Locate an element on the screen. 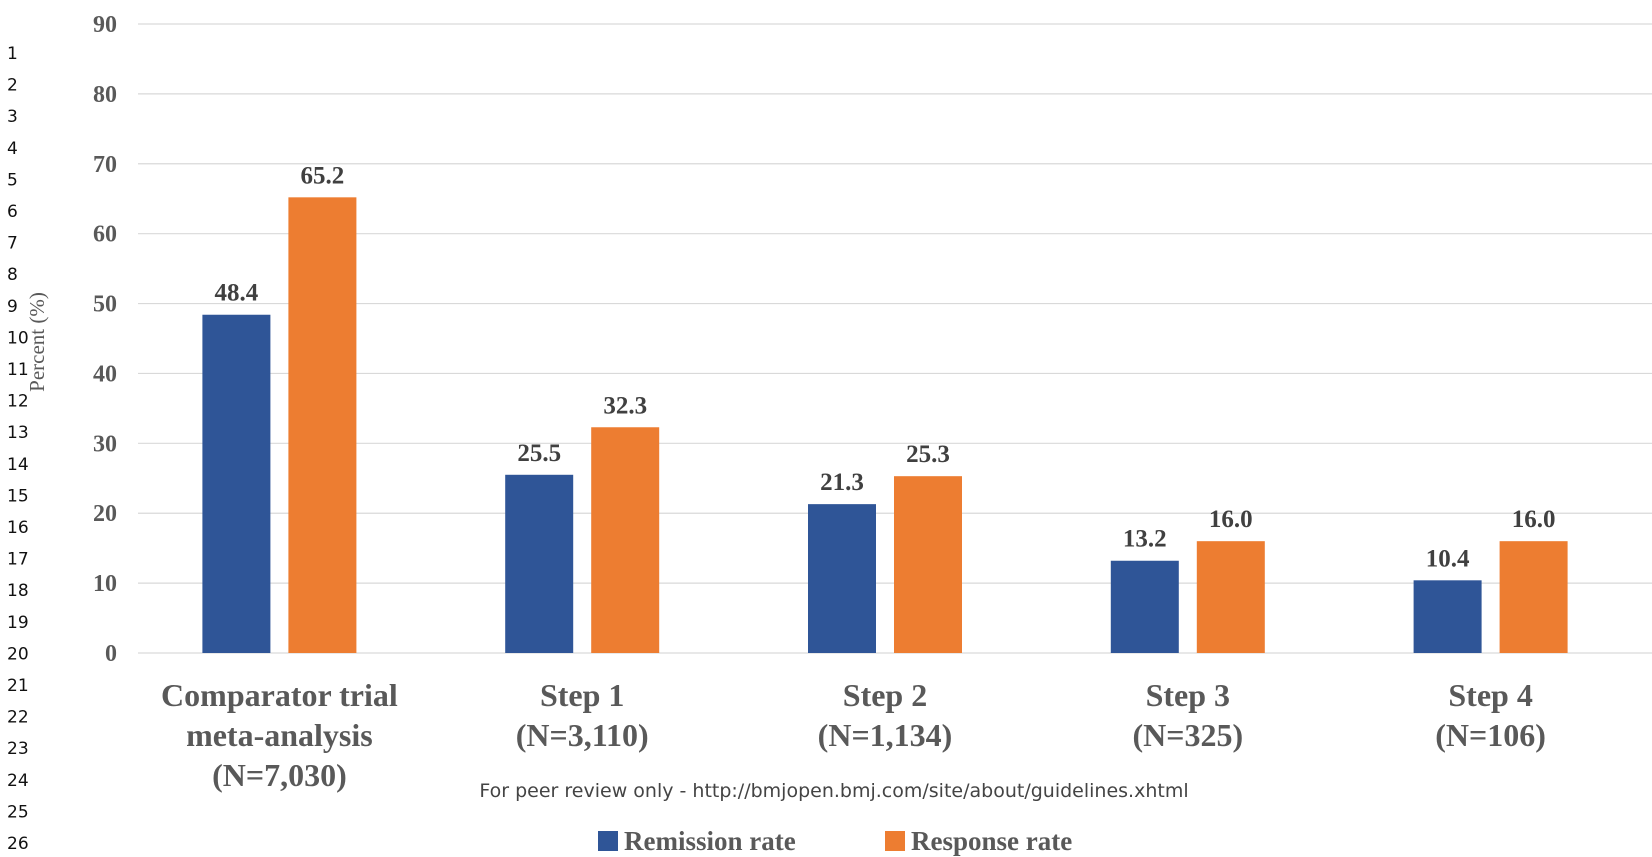 The image size is (1652, 857). line-number: 11 is located at coordinates (18, 370).